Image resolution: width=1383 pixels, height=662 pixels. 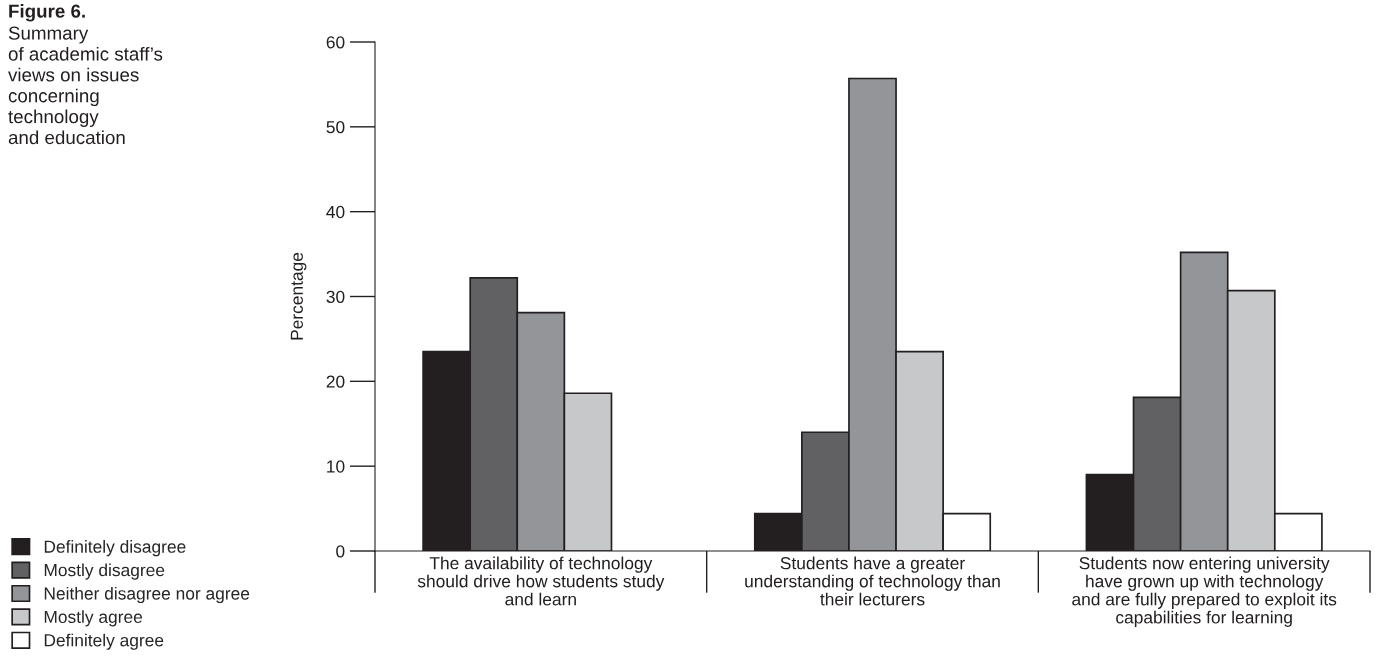 I want to click on y-axis-title: Percentage, so click(x=298, y=296).